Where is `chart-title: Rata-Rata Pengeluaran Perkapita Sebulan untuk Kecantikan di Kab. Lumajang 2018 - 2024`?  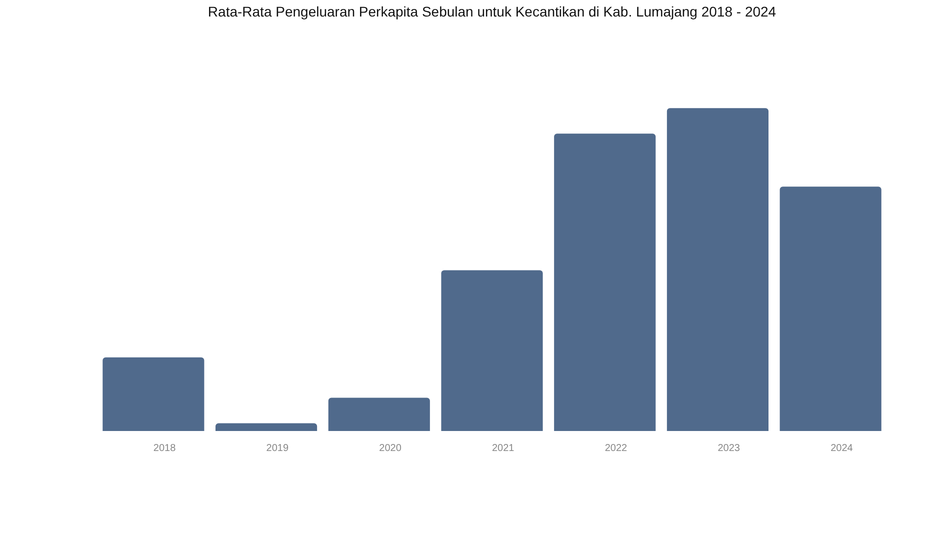
chart-title: Rata-Rata Pengeluaran Perkapita Sebulan untuk Kecantikan di Kab. Lumajang 2018 - 2024 is located at coordinates (492, 11).